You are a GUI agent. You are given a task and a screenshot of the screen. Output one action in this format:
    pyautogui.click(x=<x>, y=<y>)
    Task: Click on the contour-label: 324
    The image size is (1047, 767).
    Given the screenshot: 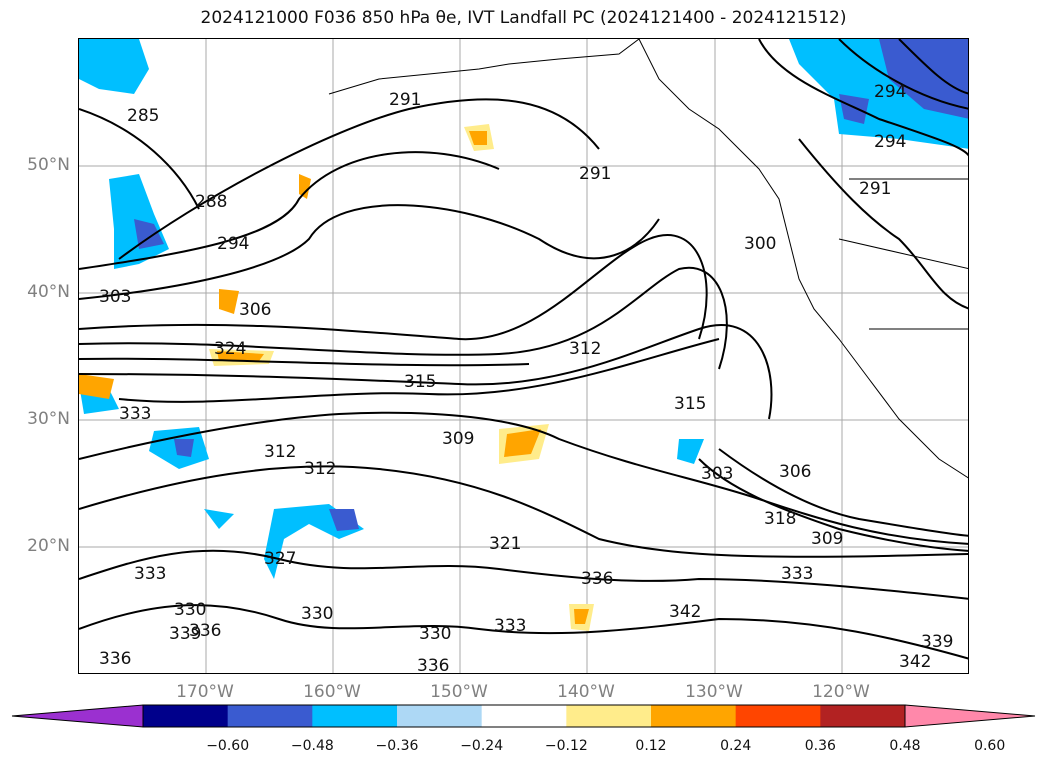 What is the action you would take?
    pyautogui.click(x=230, y=349)
    